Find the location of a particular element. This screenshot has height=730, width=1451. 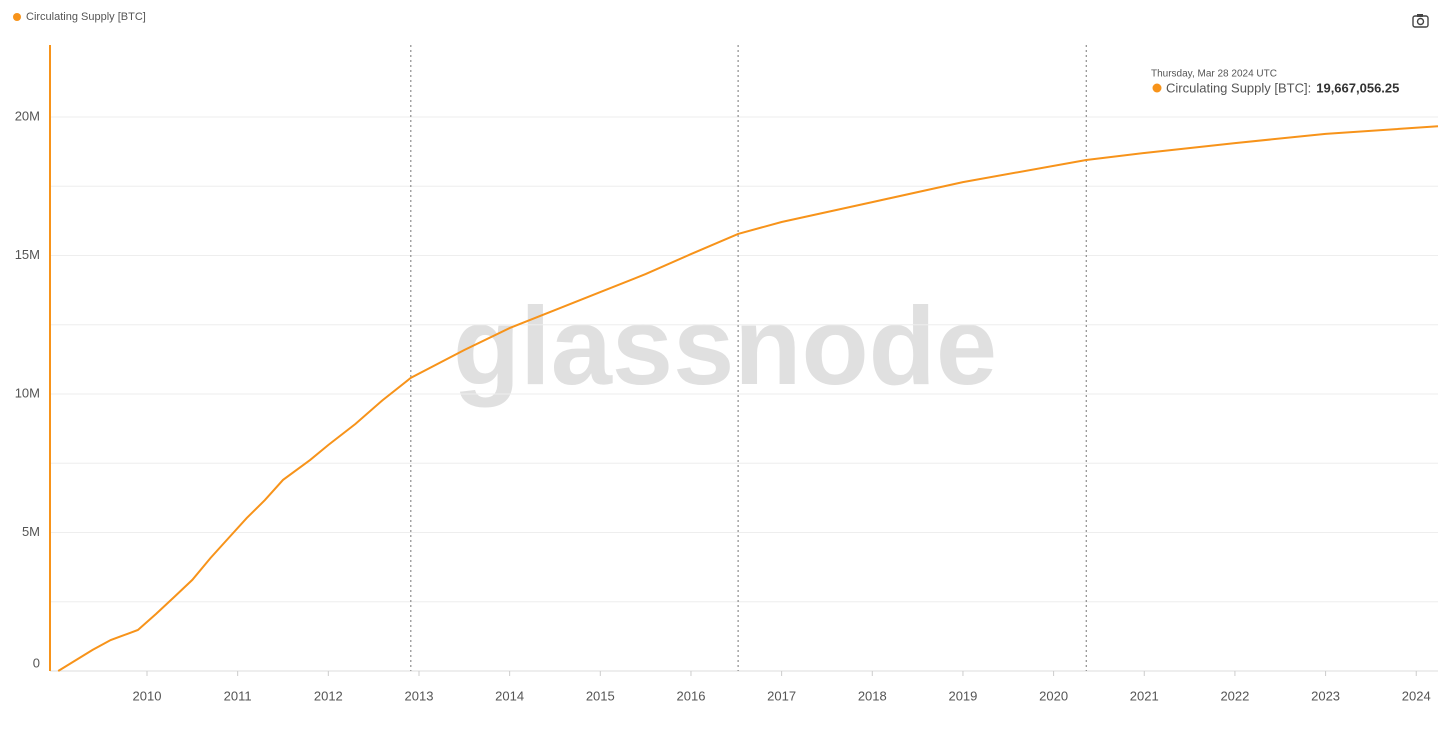

y-tick-label: 20M is located at coordinates (27, 115).